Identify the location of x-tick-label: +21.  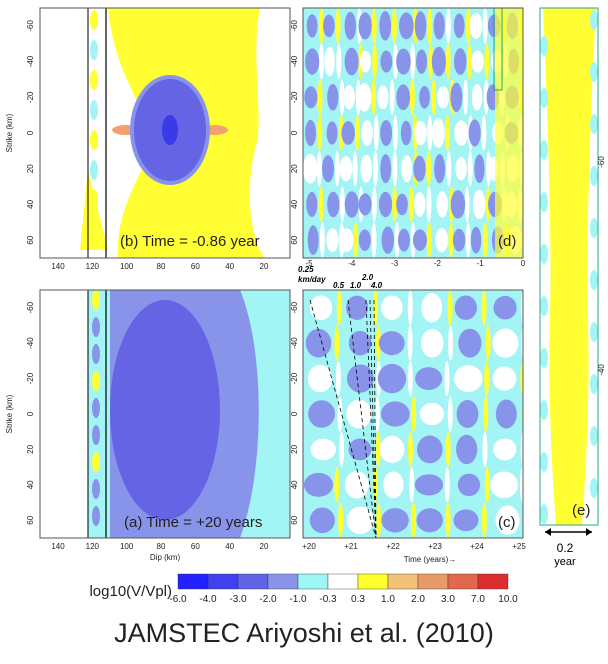
(351, 546).